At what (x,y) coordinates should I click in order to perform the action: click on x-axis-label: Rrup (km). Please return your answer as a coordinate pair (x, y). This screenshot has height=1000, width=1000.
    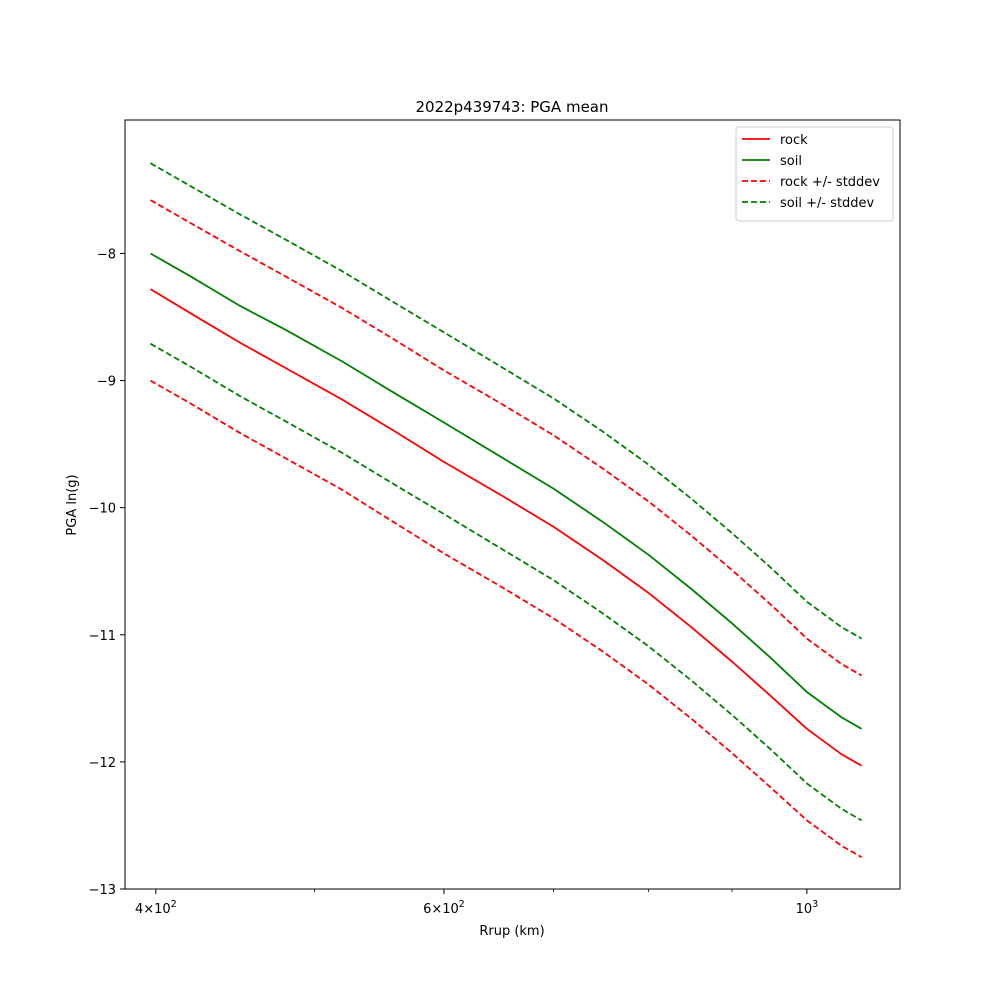
    Looking at the image, I should click on (511, 931).